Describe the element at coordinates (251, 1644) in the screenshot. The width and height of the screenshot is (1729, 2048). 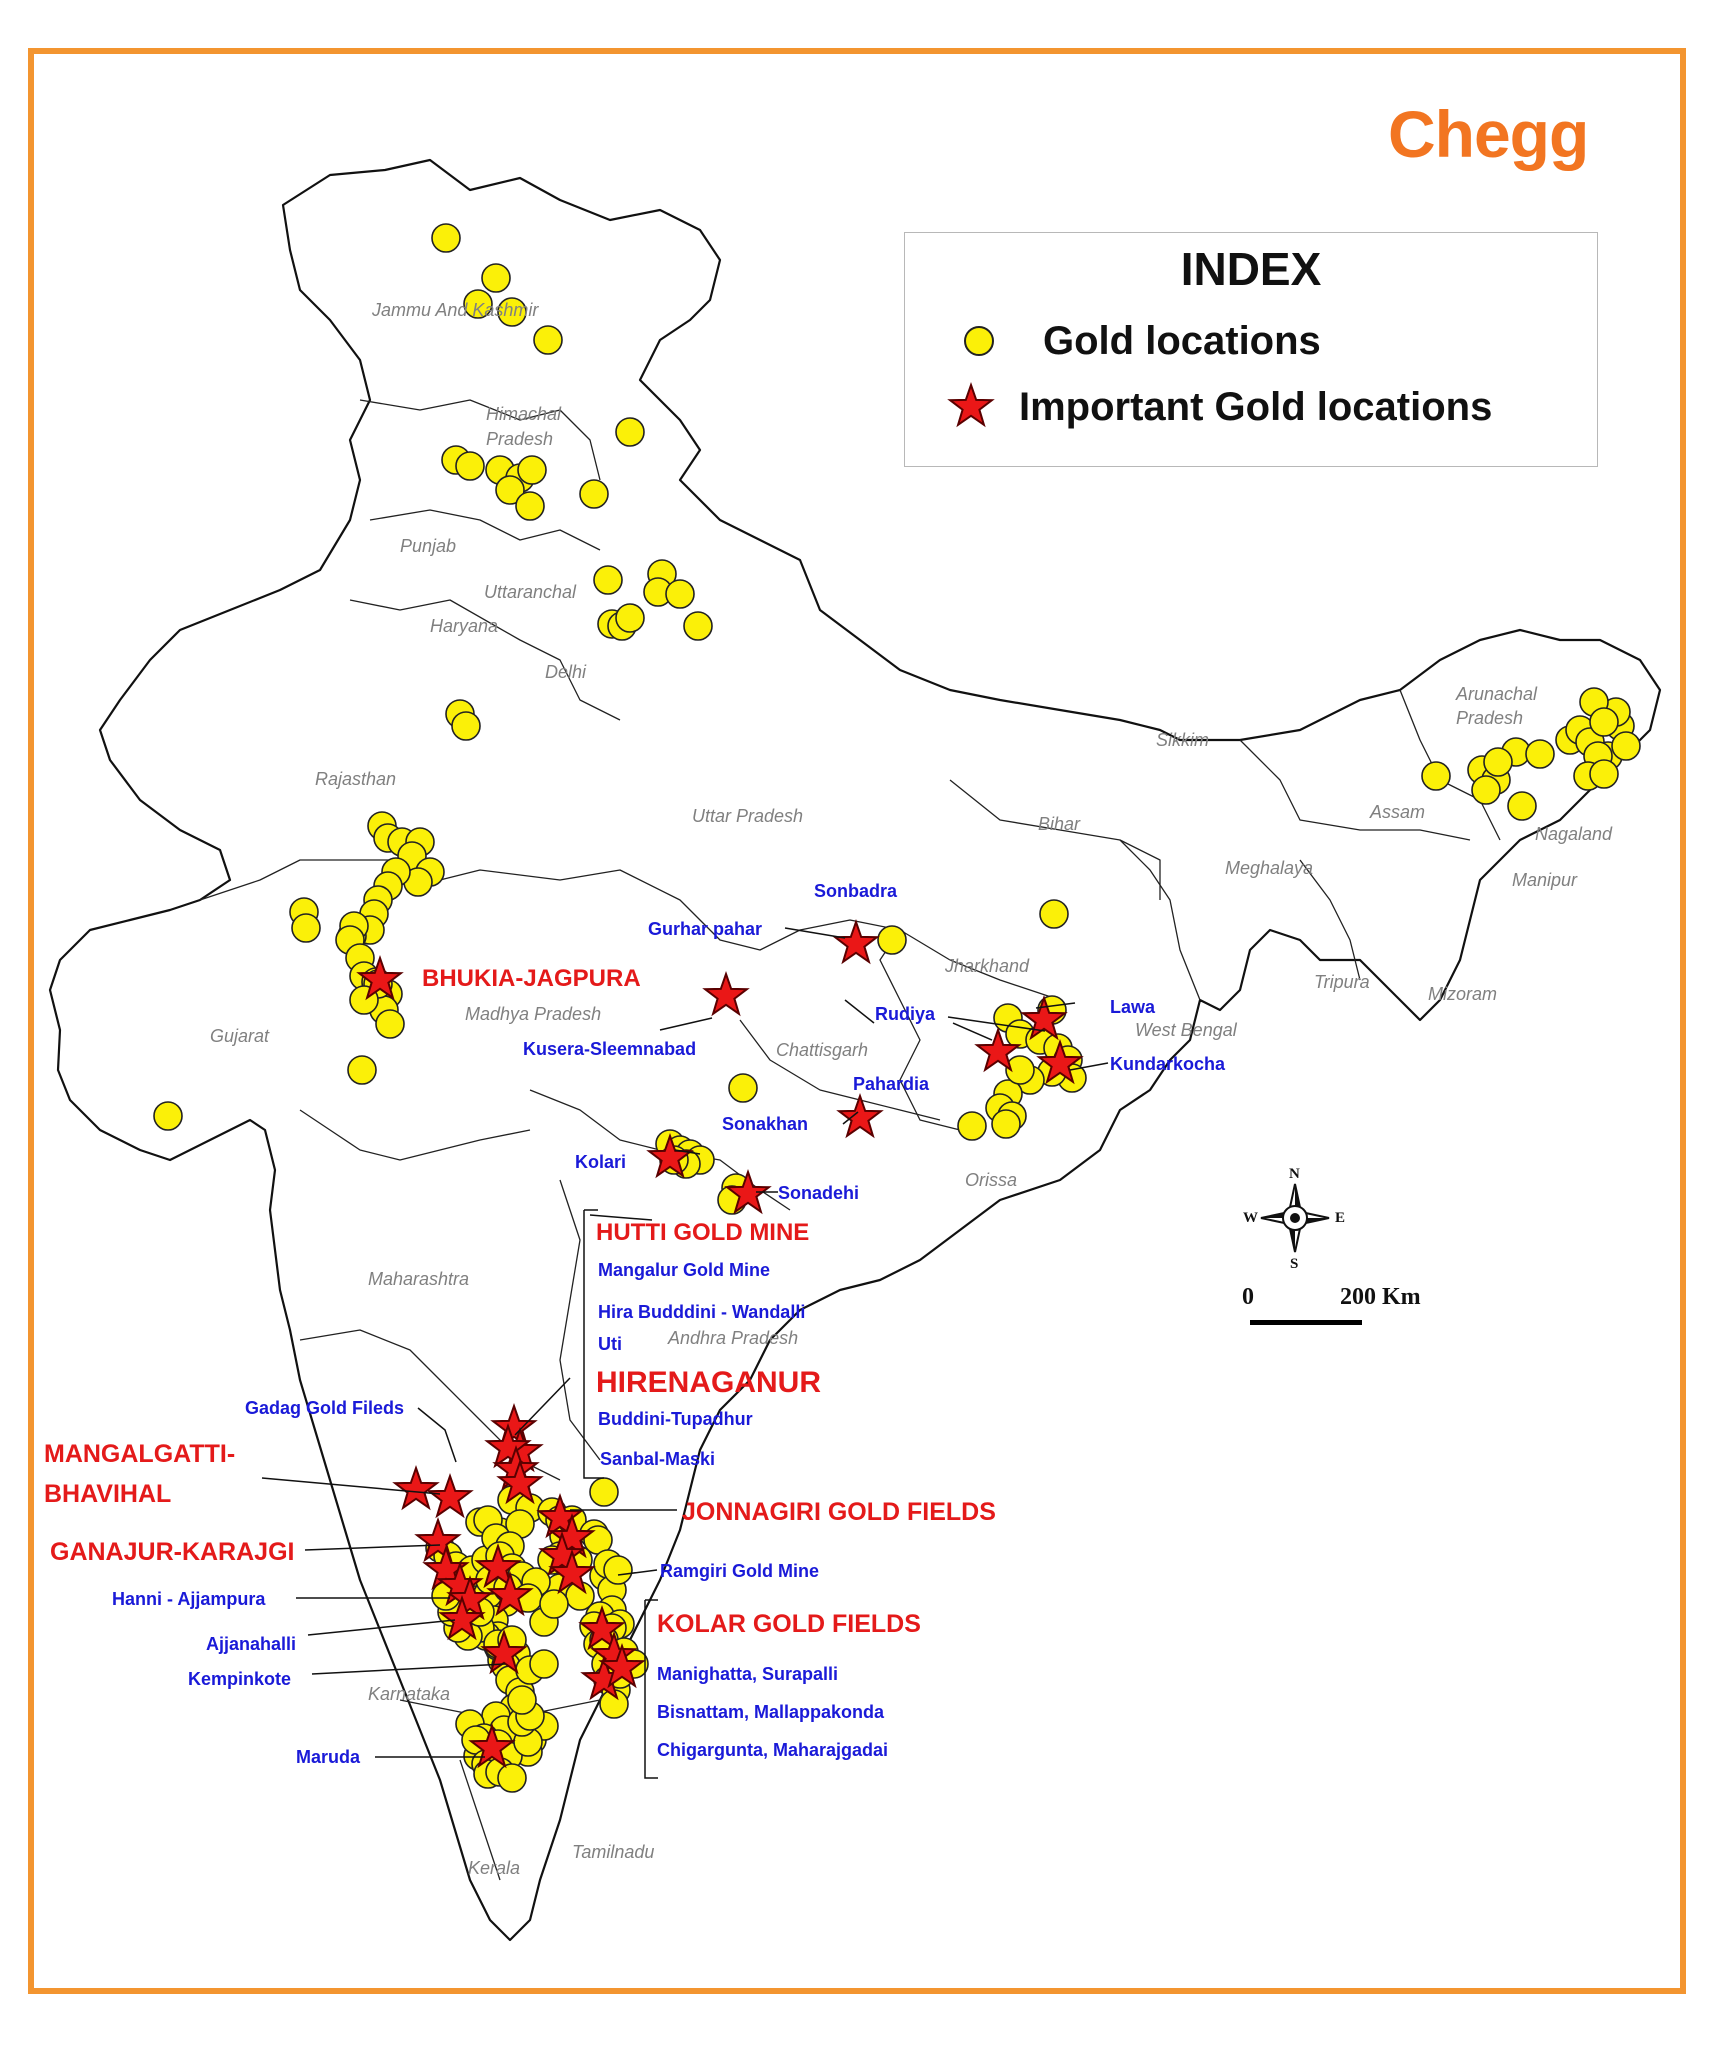
I see `site-label-blue: Ajjanahalli` at that location.